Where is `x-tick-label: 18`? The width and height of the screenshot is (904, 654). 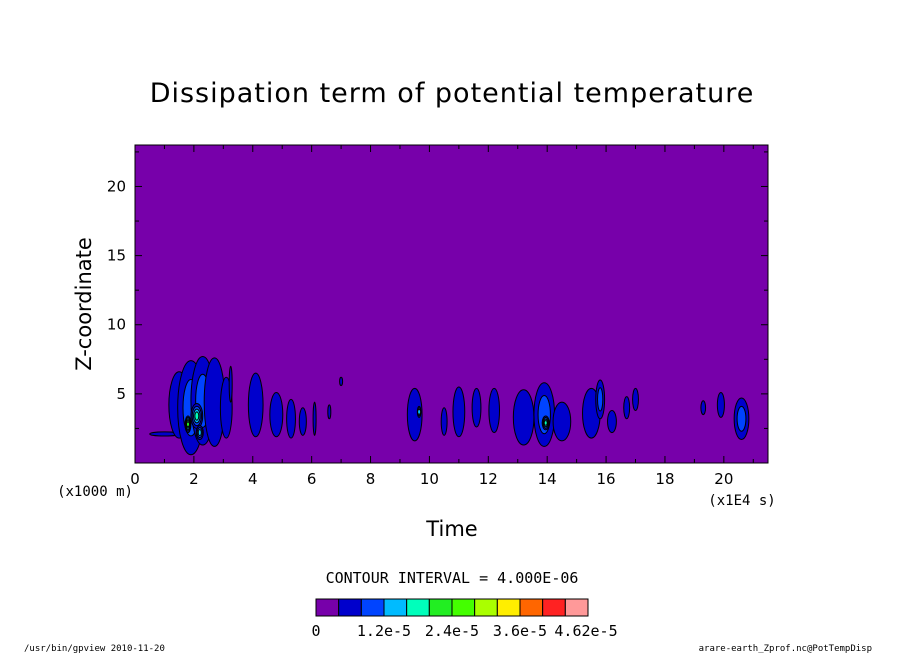 x-tick-label: 18 is located at coordinates (664, 479).